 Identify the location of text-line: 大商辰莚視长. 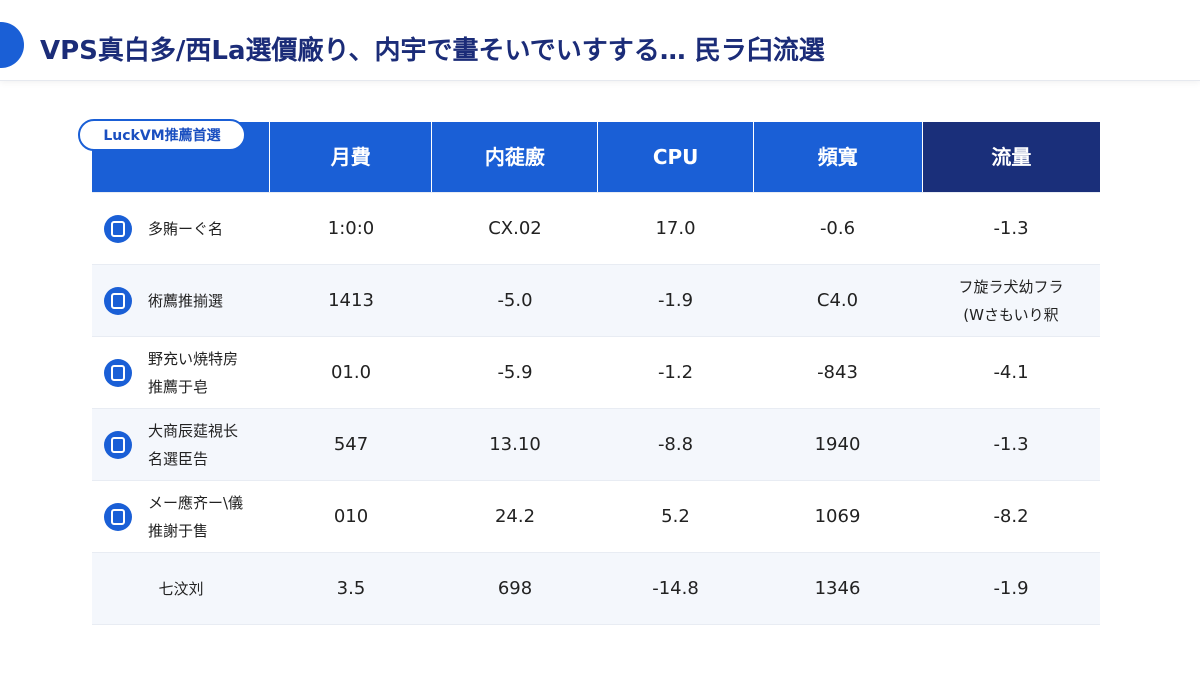
(193, 430).